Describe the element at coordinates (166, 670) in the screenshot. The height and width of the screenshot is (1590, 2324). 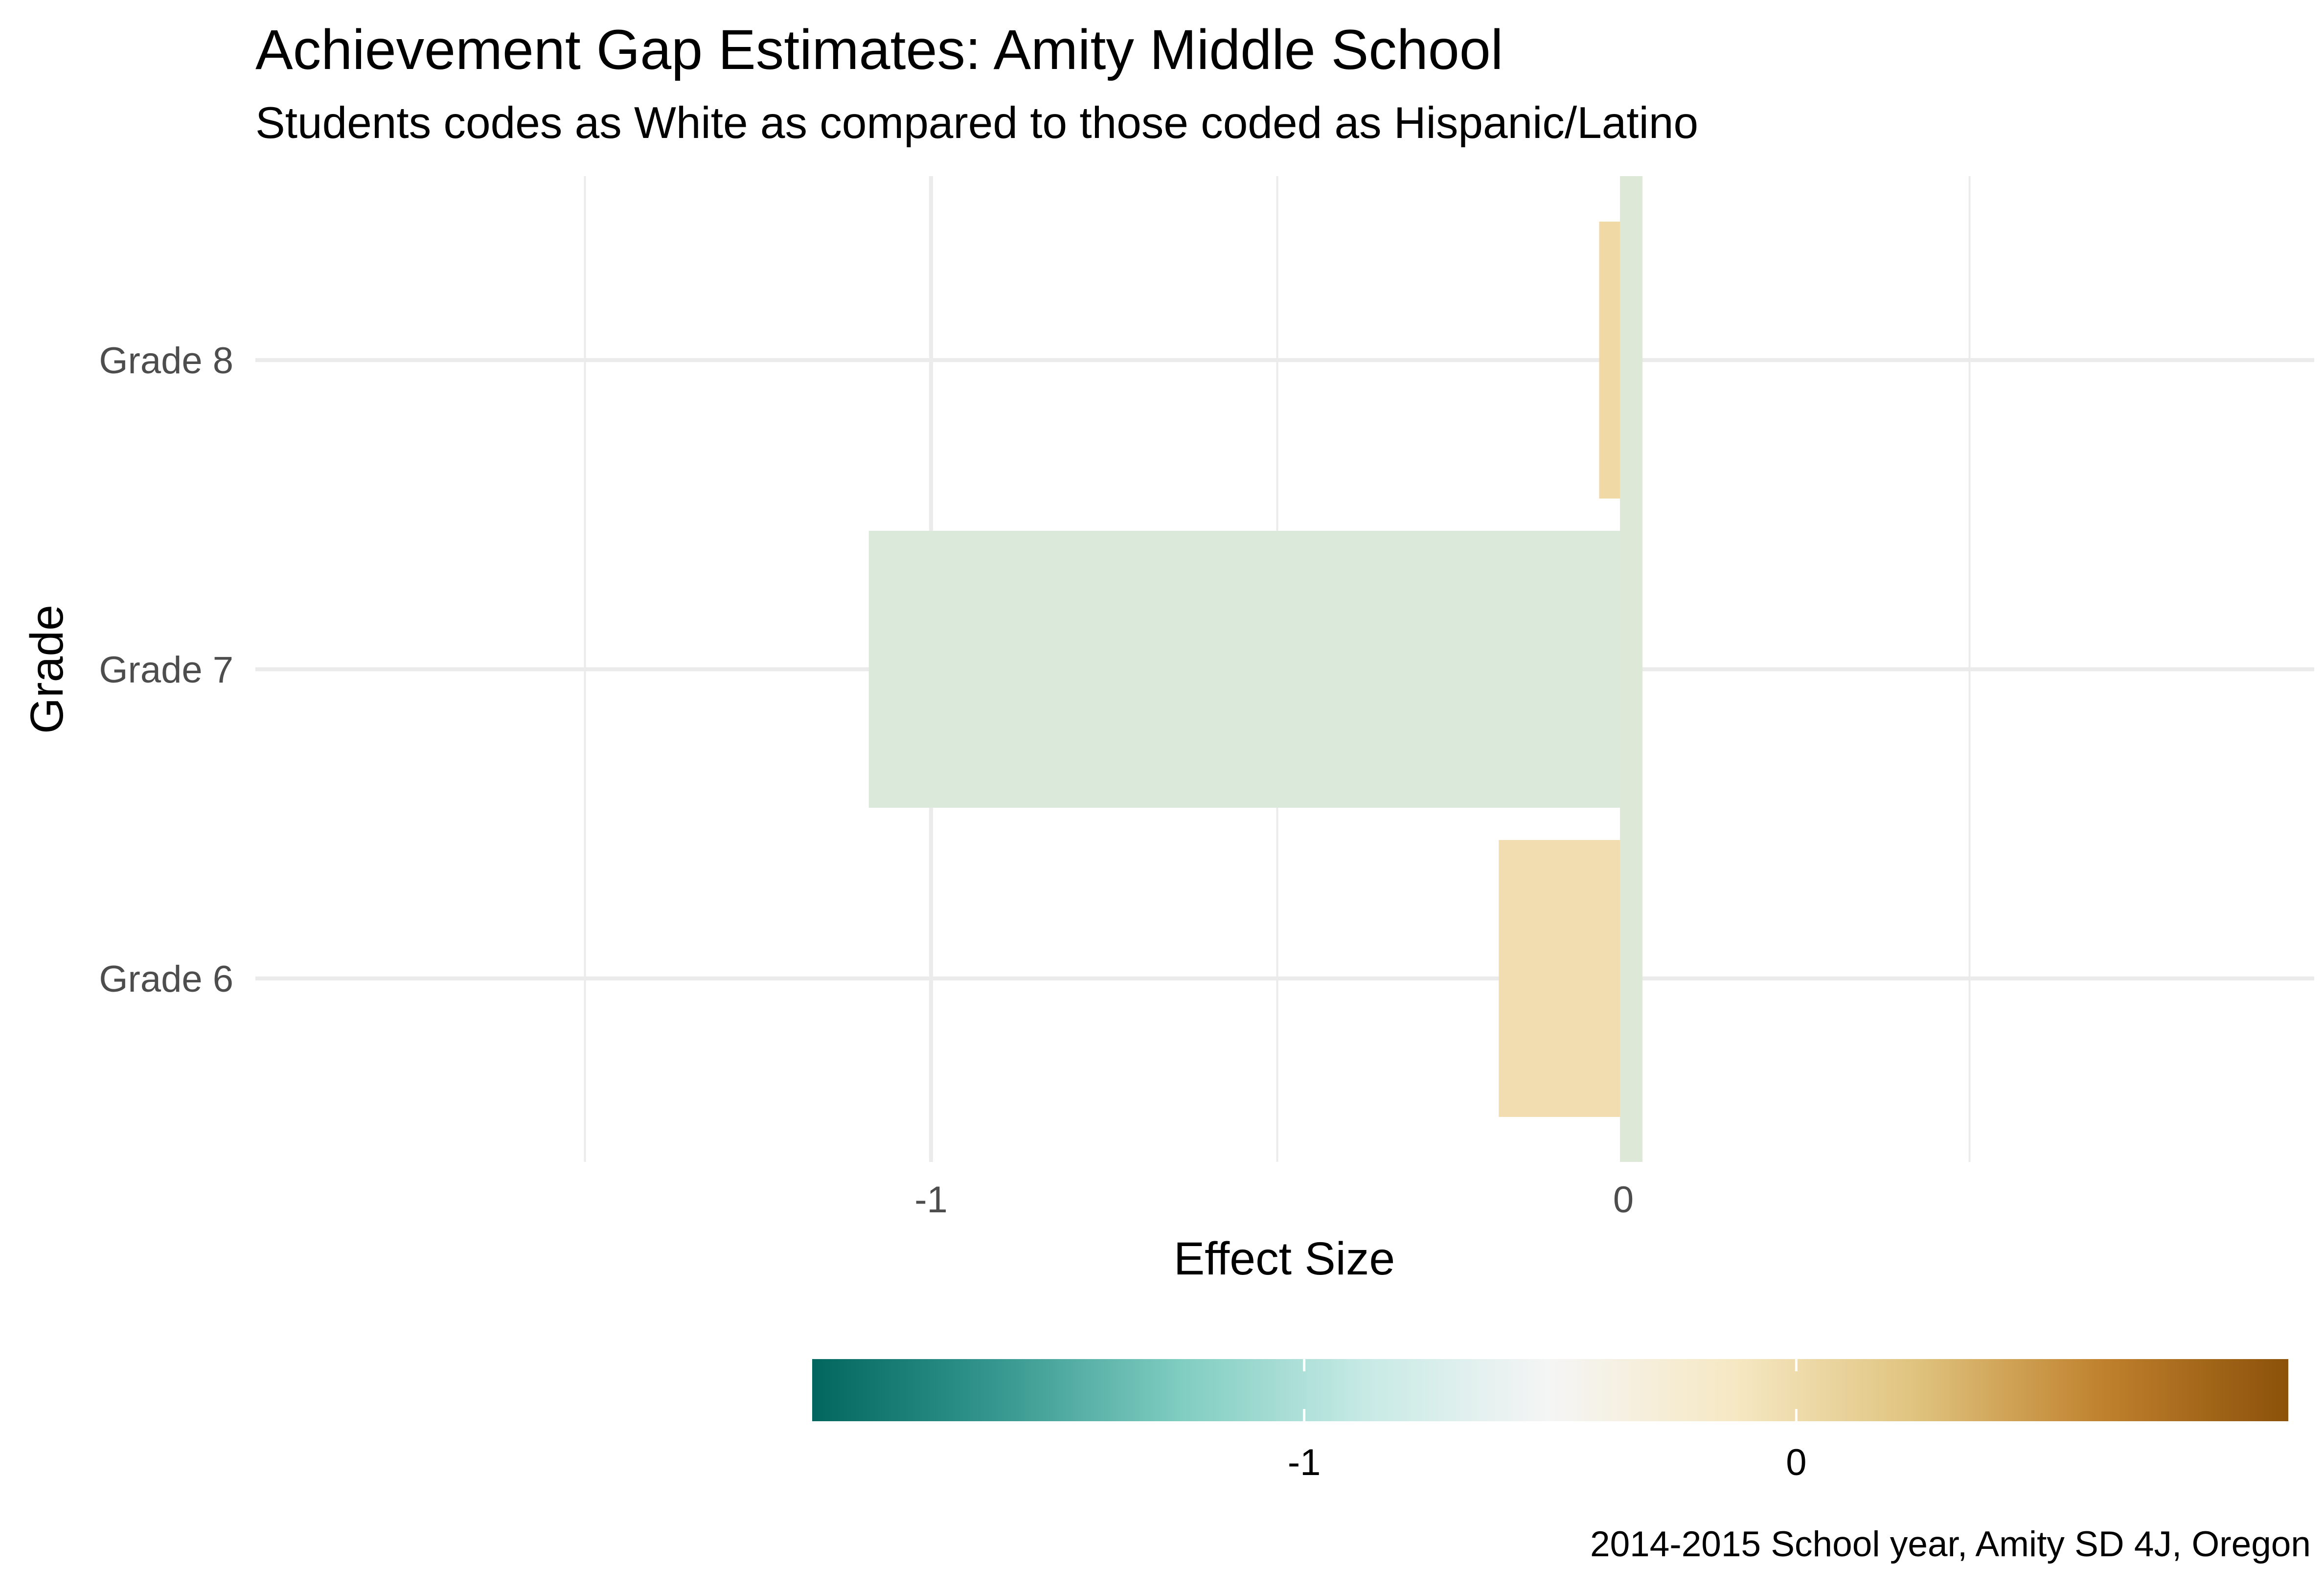
I see `y-tick-label: Grade 7` at that location.